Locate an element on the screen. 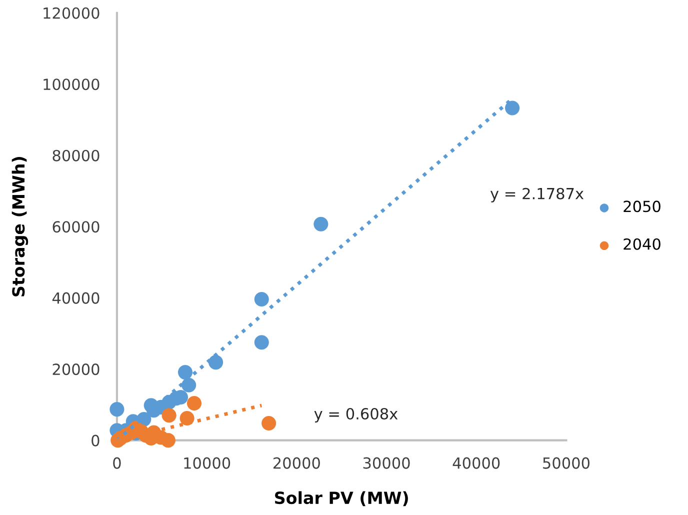  annotation: y = 0.608x is located at coordinates (356, 415).